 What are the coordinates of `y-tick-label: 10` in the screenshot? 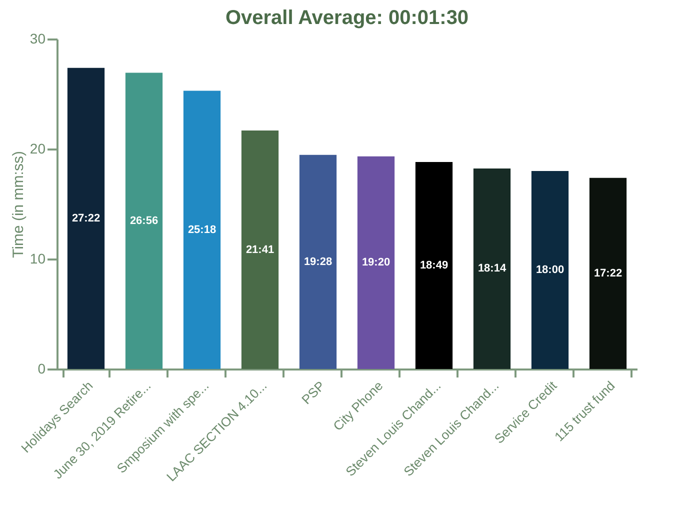 It's located at (38, 258).